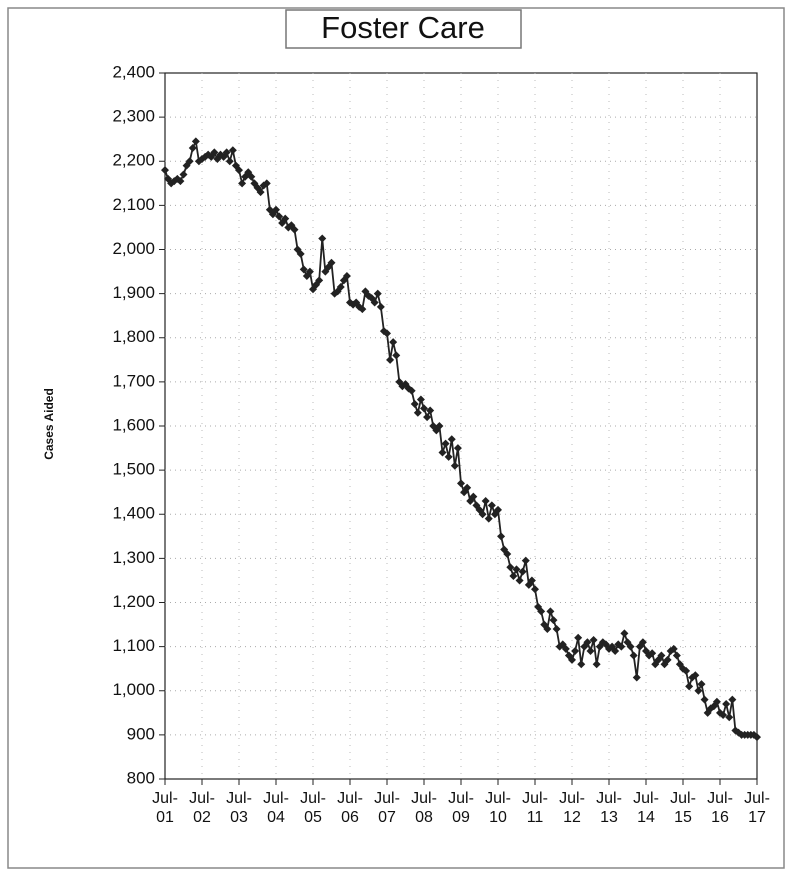 This screenshot has width=791, height=876. I want to click on x-tick-label: Jul-11, so click(535, 808).